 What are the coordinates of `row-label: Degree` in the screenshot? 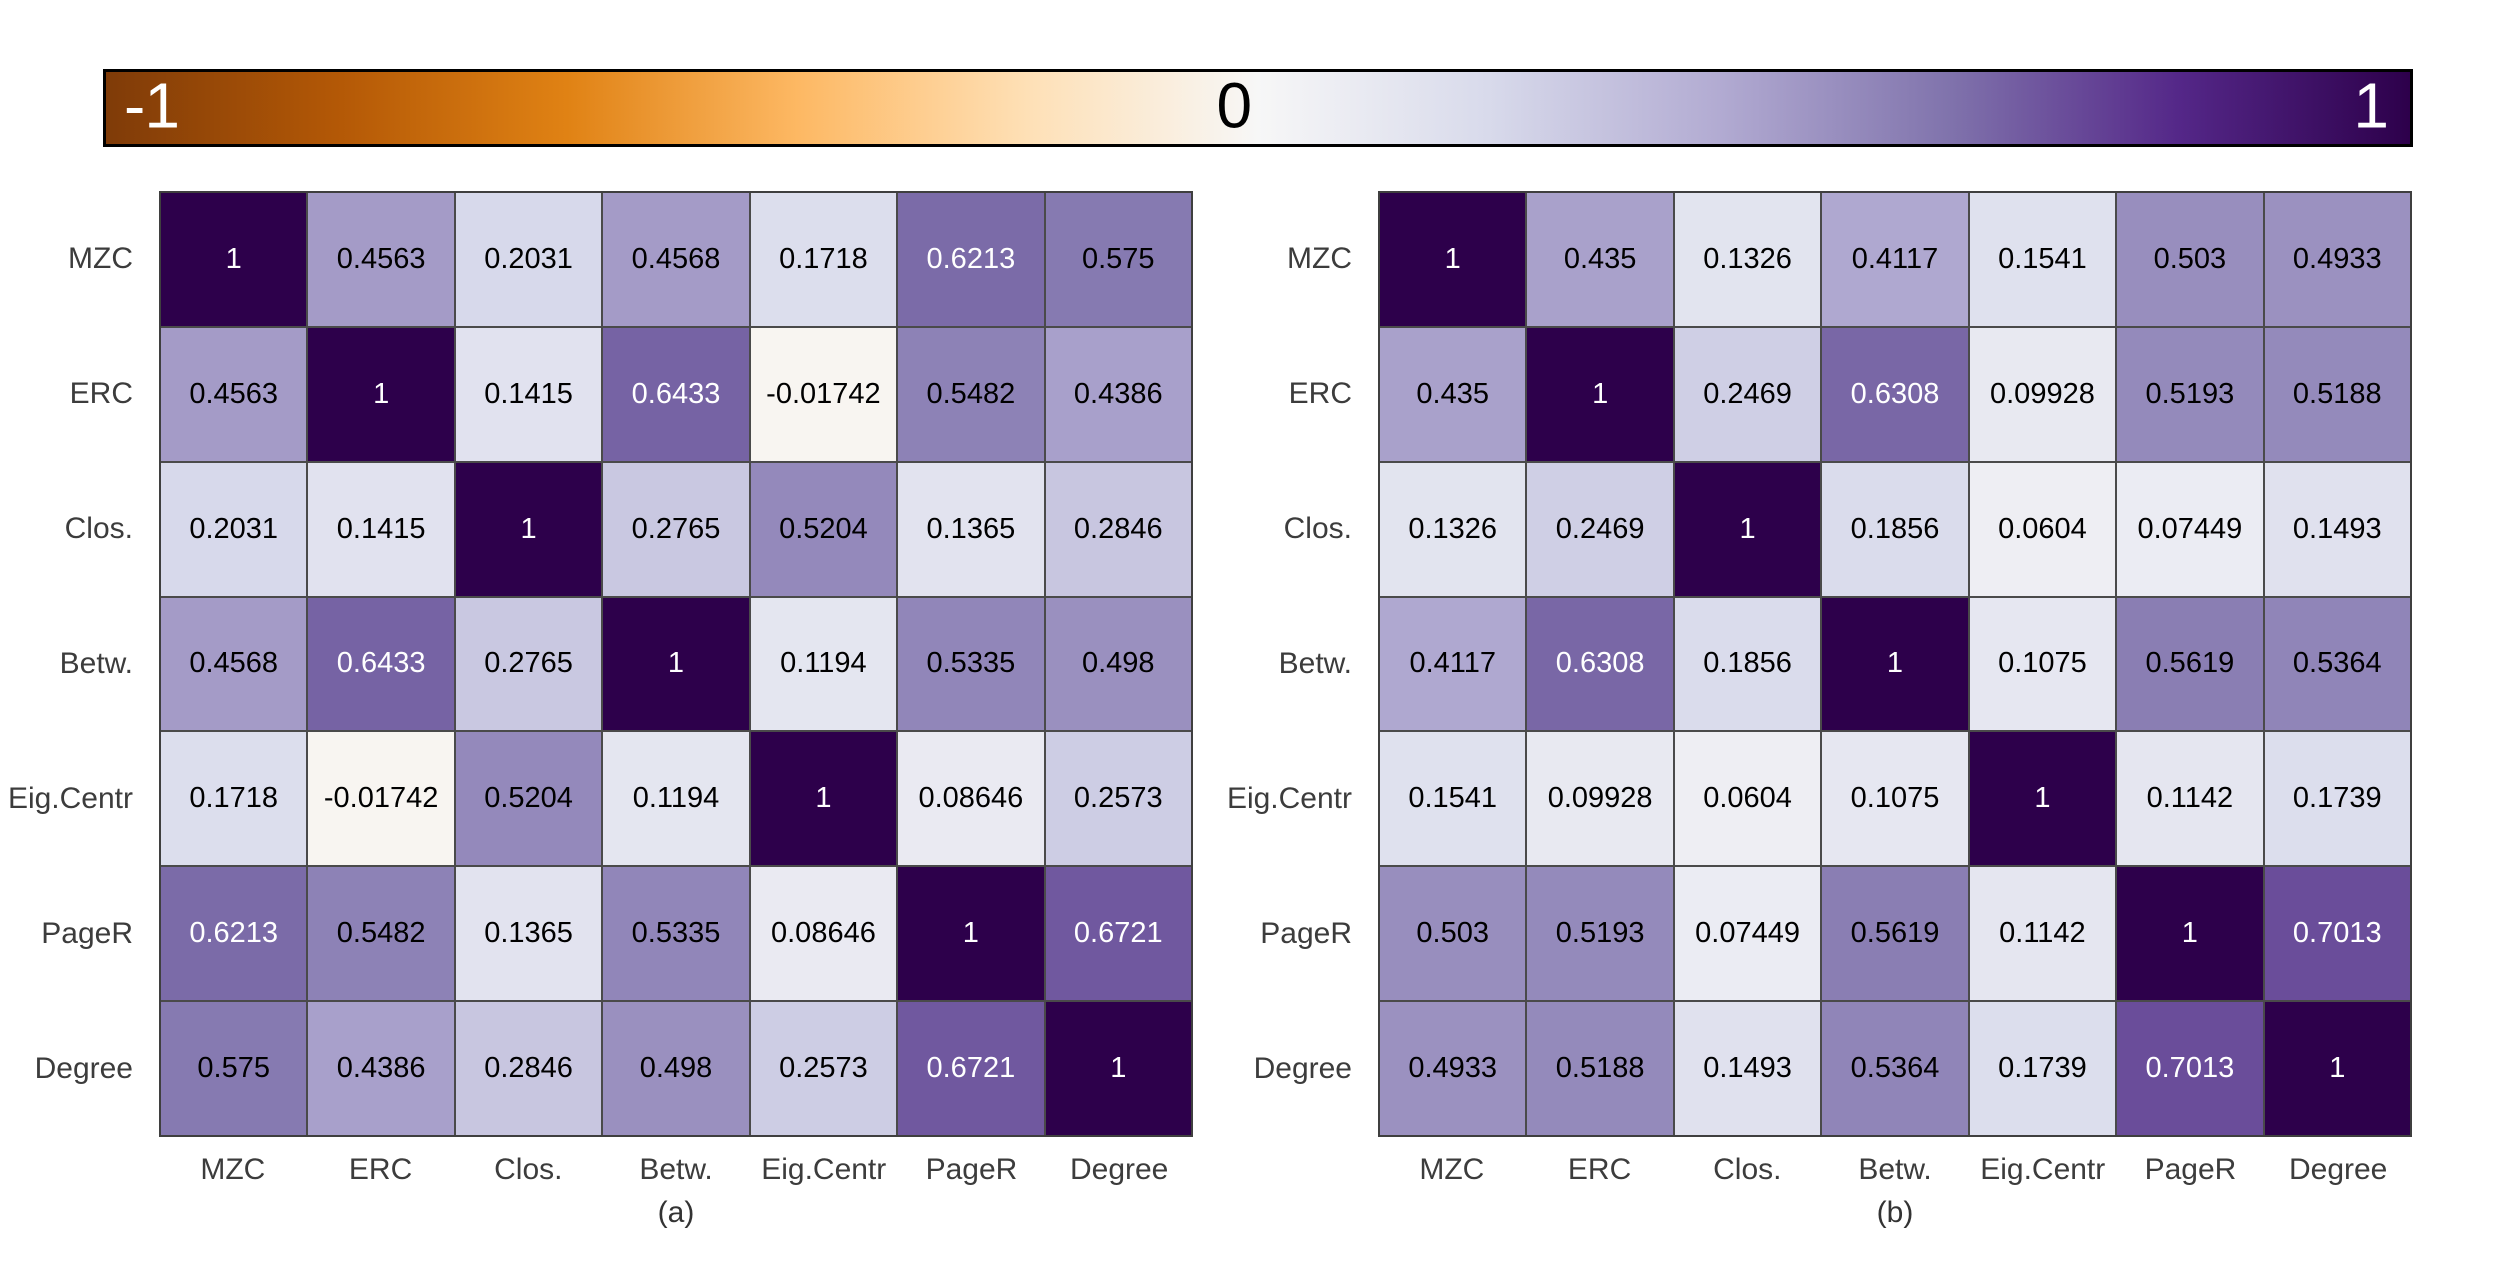 It's located at (1302, 1069).